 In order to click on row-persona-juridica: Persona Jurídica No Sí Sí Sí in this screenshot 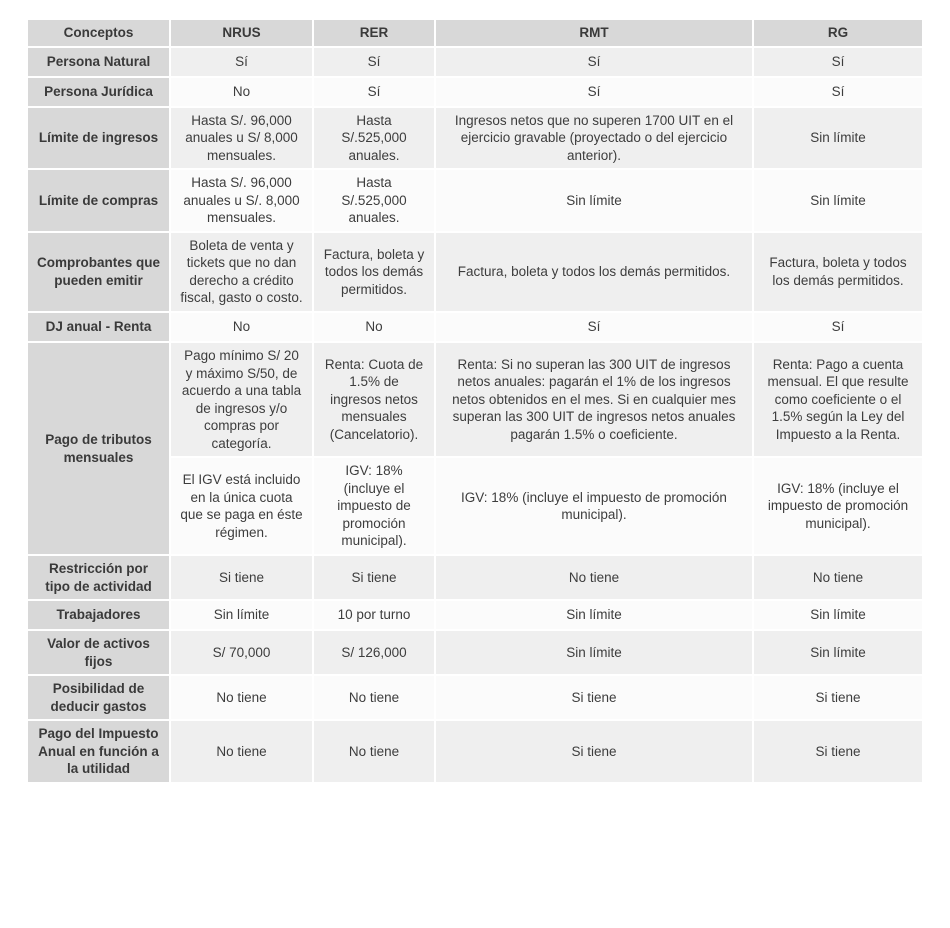, I will do `click(475, 91)`.